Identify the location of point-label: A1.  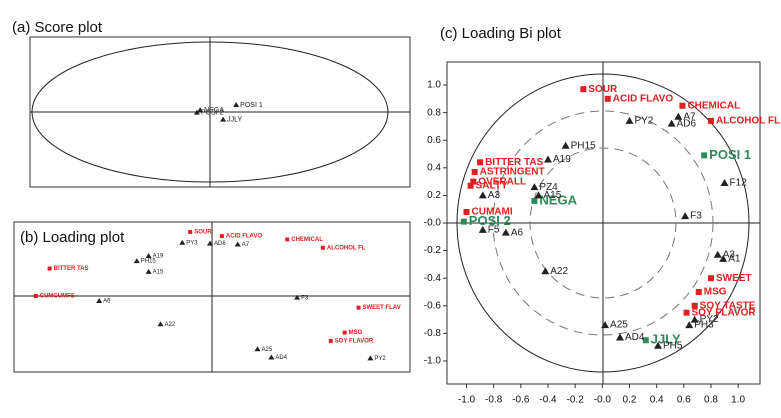
(734, 259).